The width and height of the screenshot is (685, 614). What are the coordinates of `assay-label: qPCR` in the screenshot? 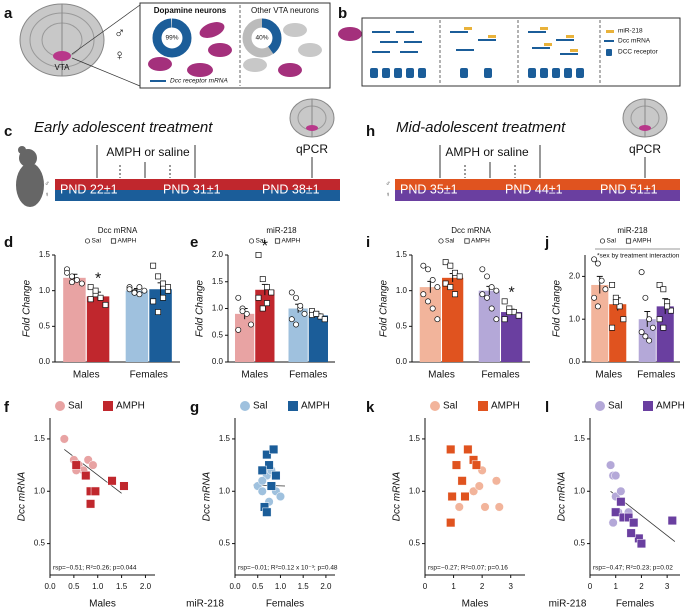 It's located at (645, 149).